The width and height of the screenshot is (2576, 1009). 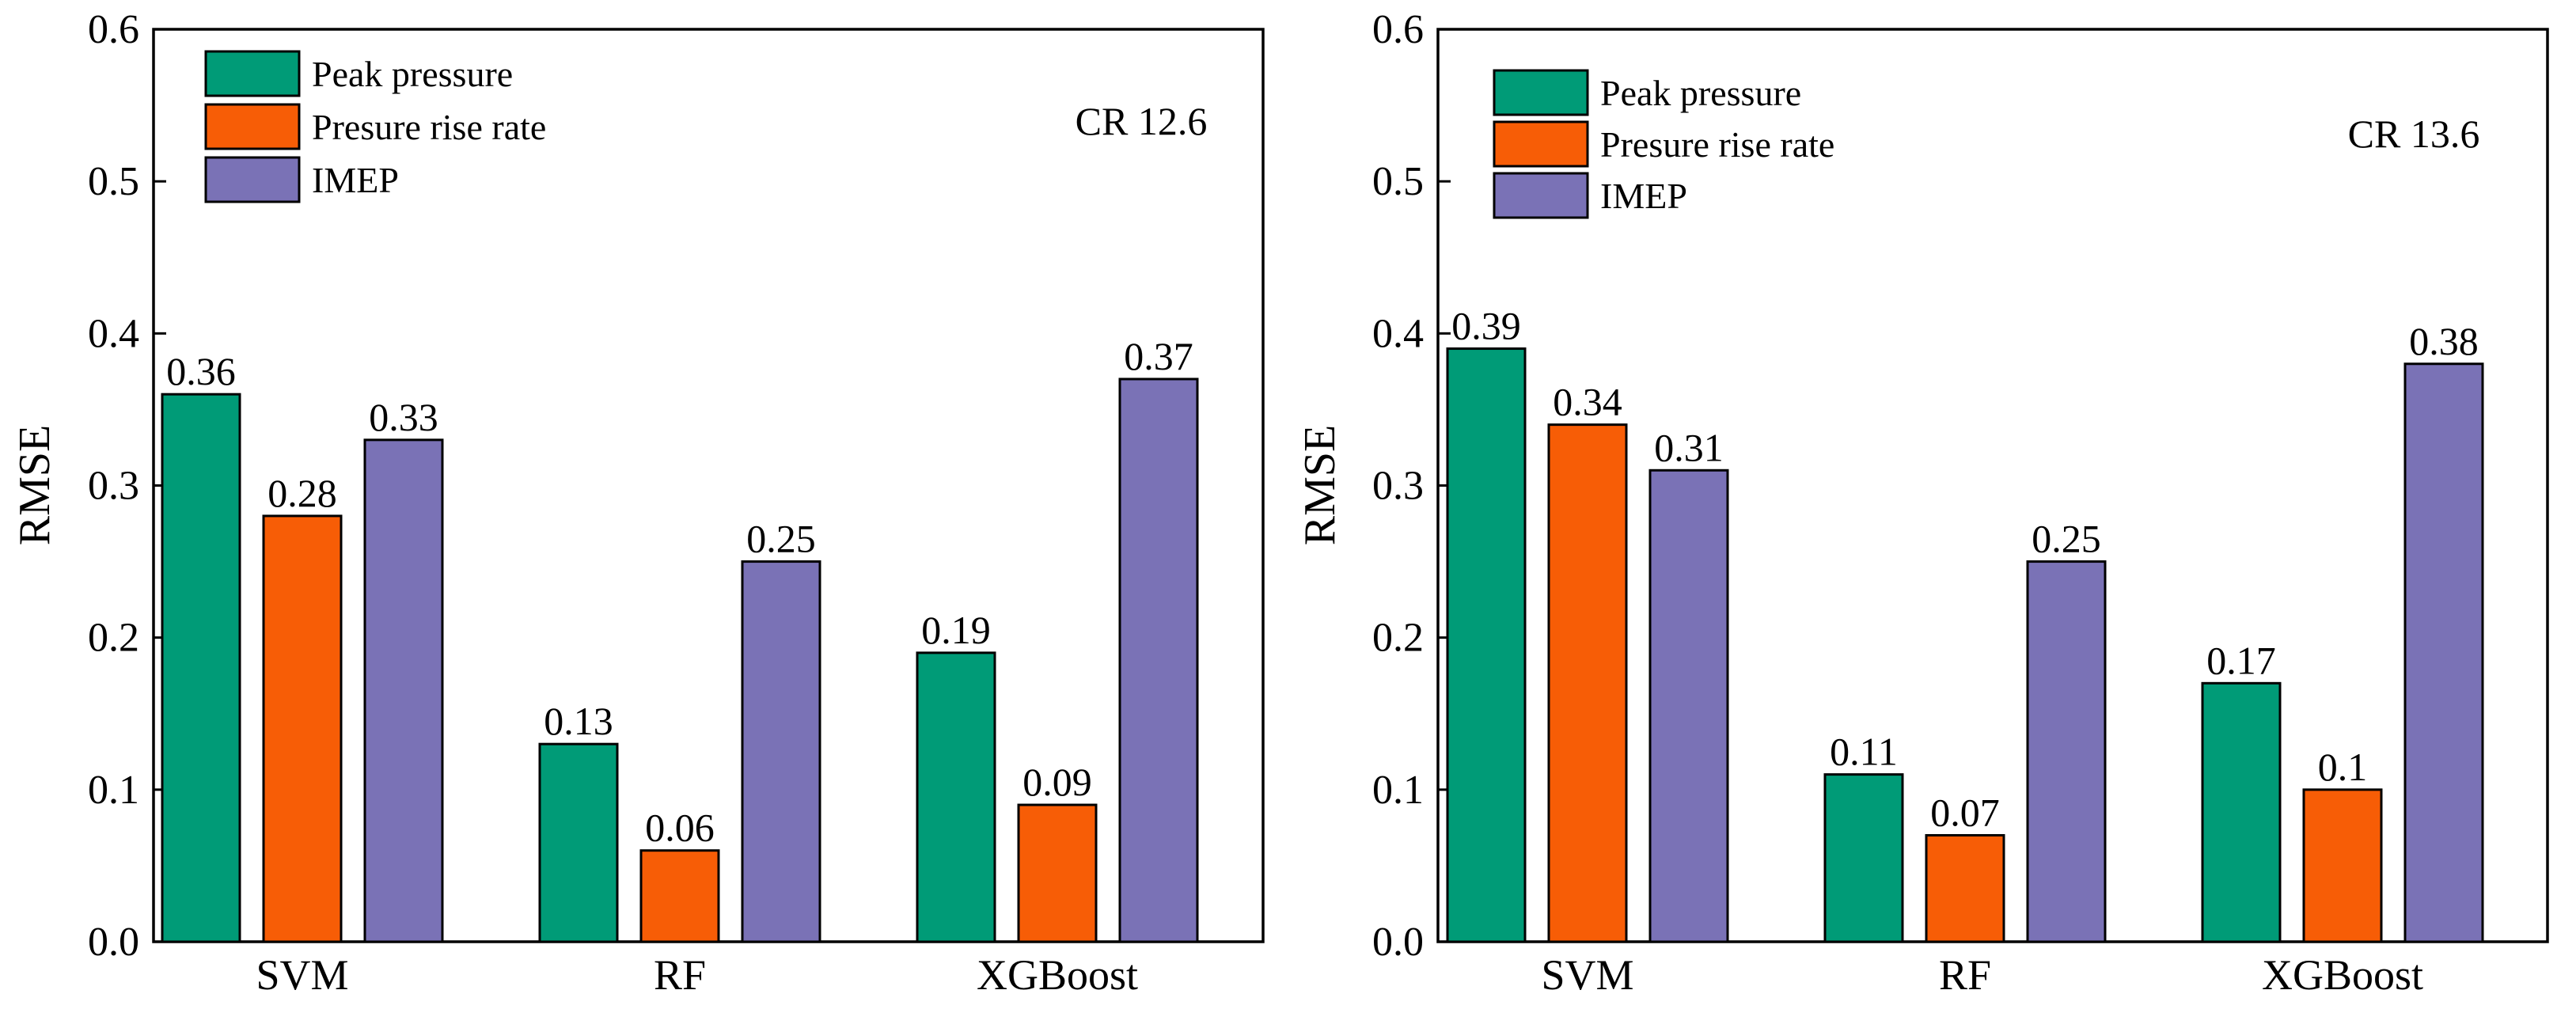 I want to click on data-label: 0.28, so click(x=302, y=493).